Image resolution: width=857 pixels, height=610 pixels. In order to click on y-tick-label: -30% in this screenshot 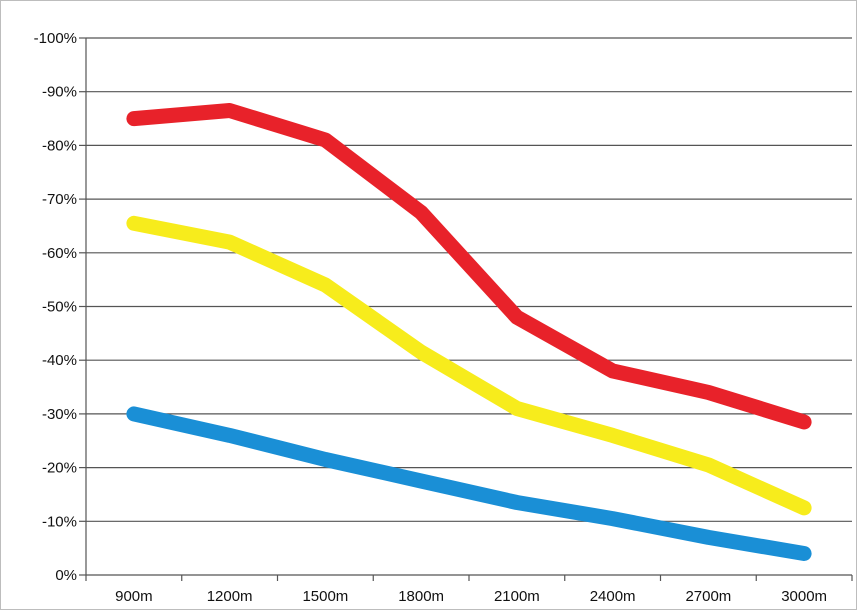, I will do `click(59, 414)`.